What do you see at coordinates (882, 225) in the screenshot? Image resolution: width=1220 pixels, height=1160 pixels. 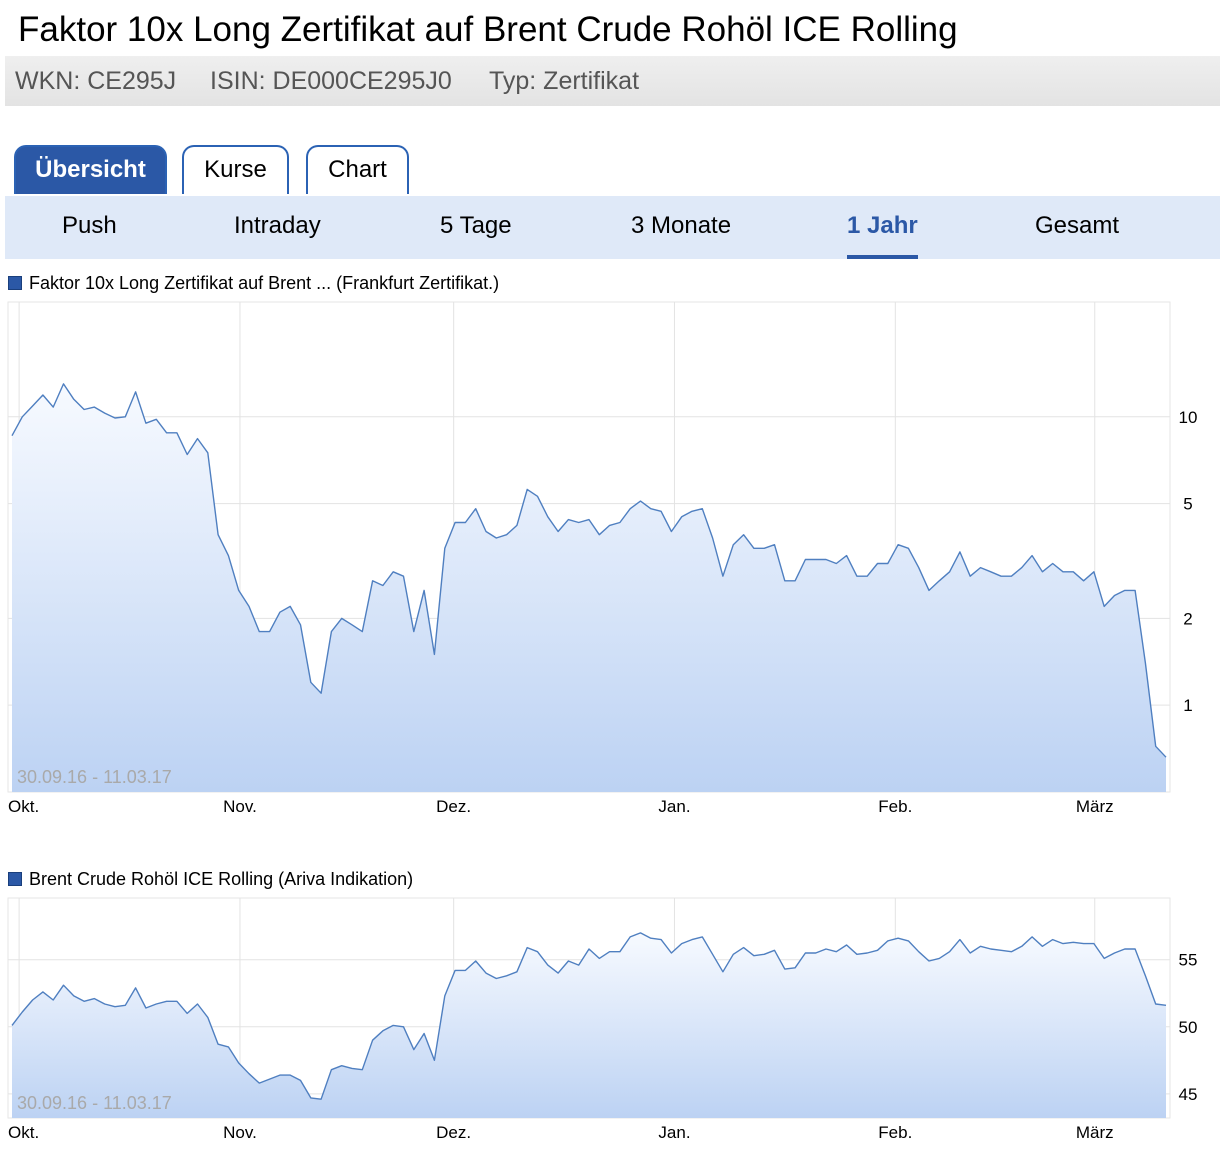 I see `range-1-jahr: 1 Jahr` at bounding box center [882, 225].